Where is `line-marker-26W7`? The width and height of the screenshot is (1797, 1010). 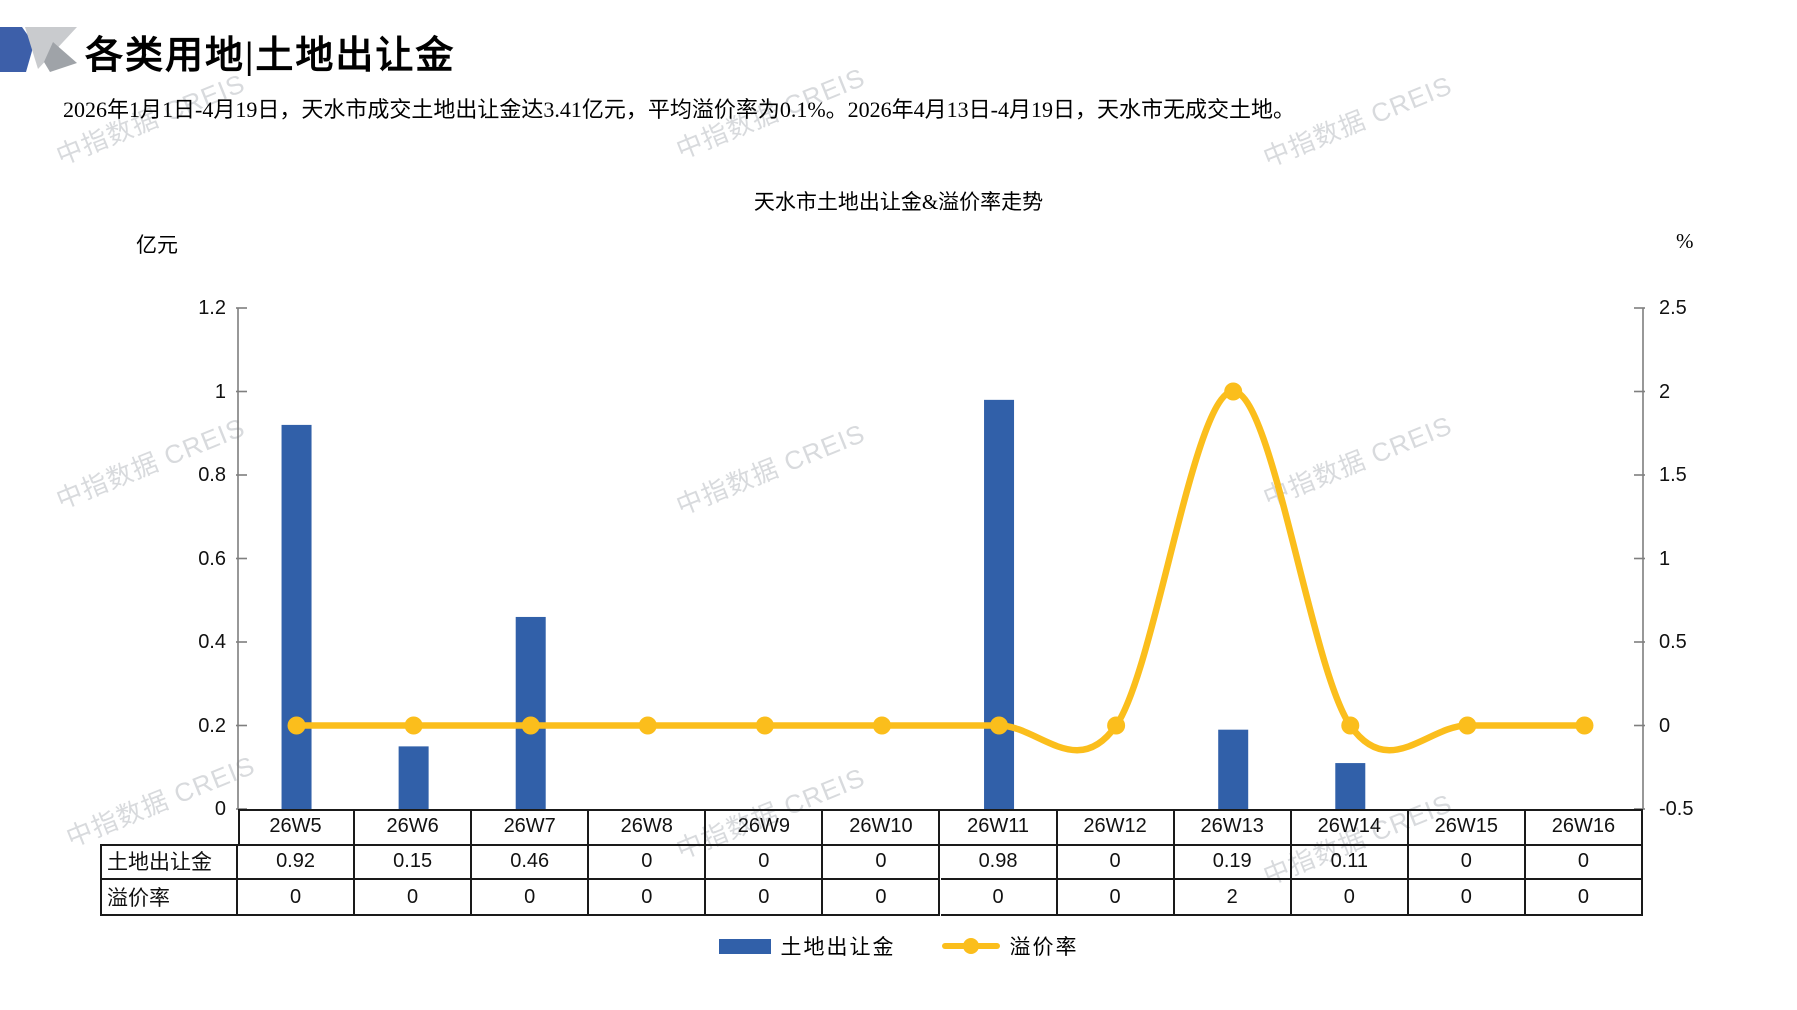 line-marker-26W7 is located at coordinates (530, 725).